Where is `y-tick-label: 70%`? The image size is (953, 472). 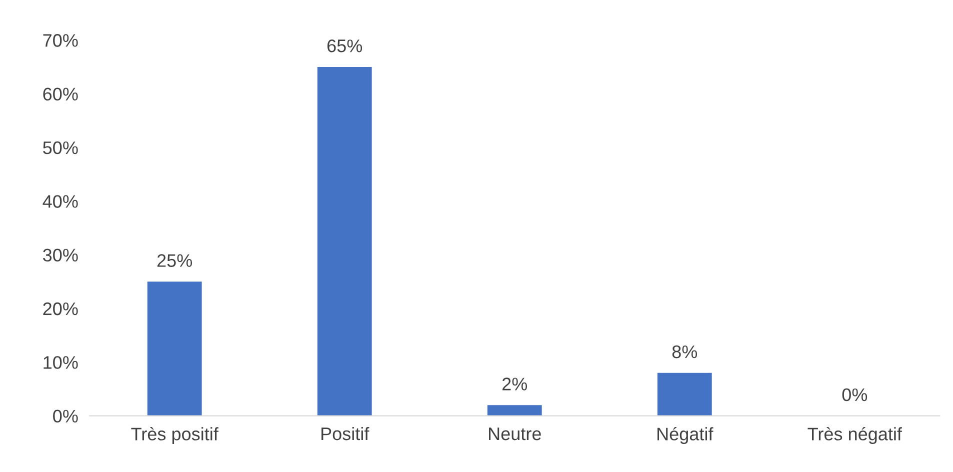
y-tick-label: 70% is located at coordinates (60, 40).